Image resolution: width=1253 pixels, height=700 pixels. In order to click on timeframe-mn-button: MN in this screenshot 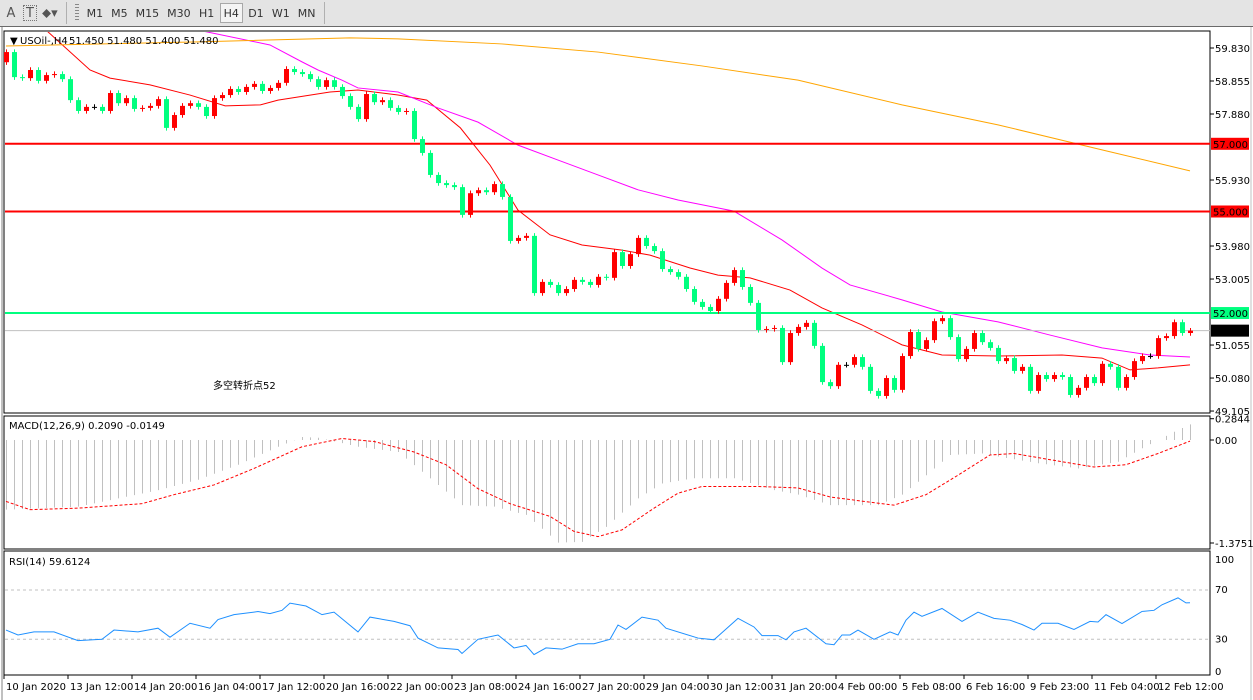, I will do `click(306, 13)`.